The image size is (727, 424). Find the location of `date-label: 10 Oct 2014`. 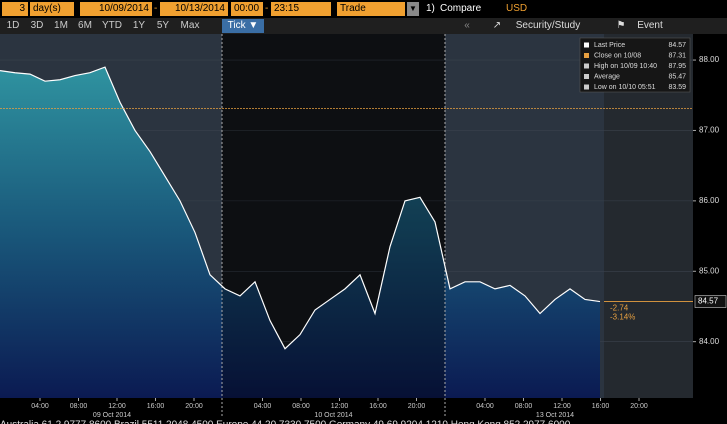

date-label: 10 Oct 2014 is located at coordinates (333, 415).